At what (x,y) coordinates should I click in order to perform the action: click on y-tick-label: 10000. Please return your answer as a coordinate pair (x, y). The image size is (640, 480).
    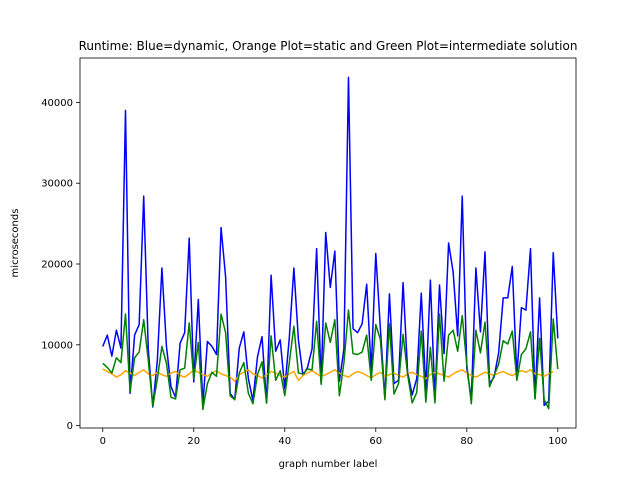
    Looking at the image, I should click on (57, 345).